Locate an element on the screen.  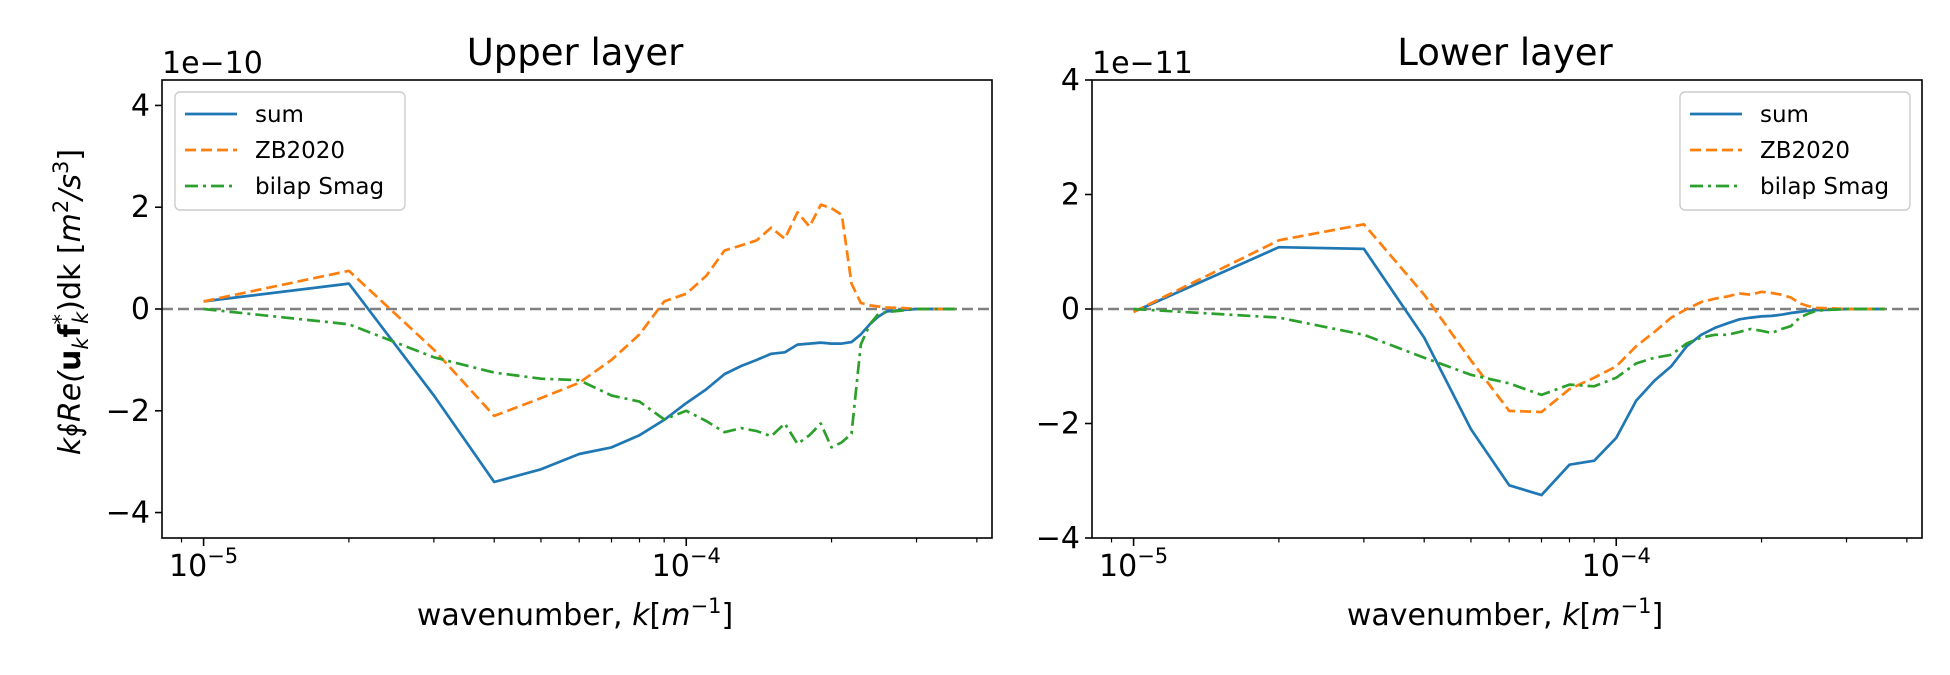
panel-title: Lower layer is located at coordinates (1505, 52).